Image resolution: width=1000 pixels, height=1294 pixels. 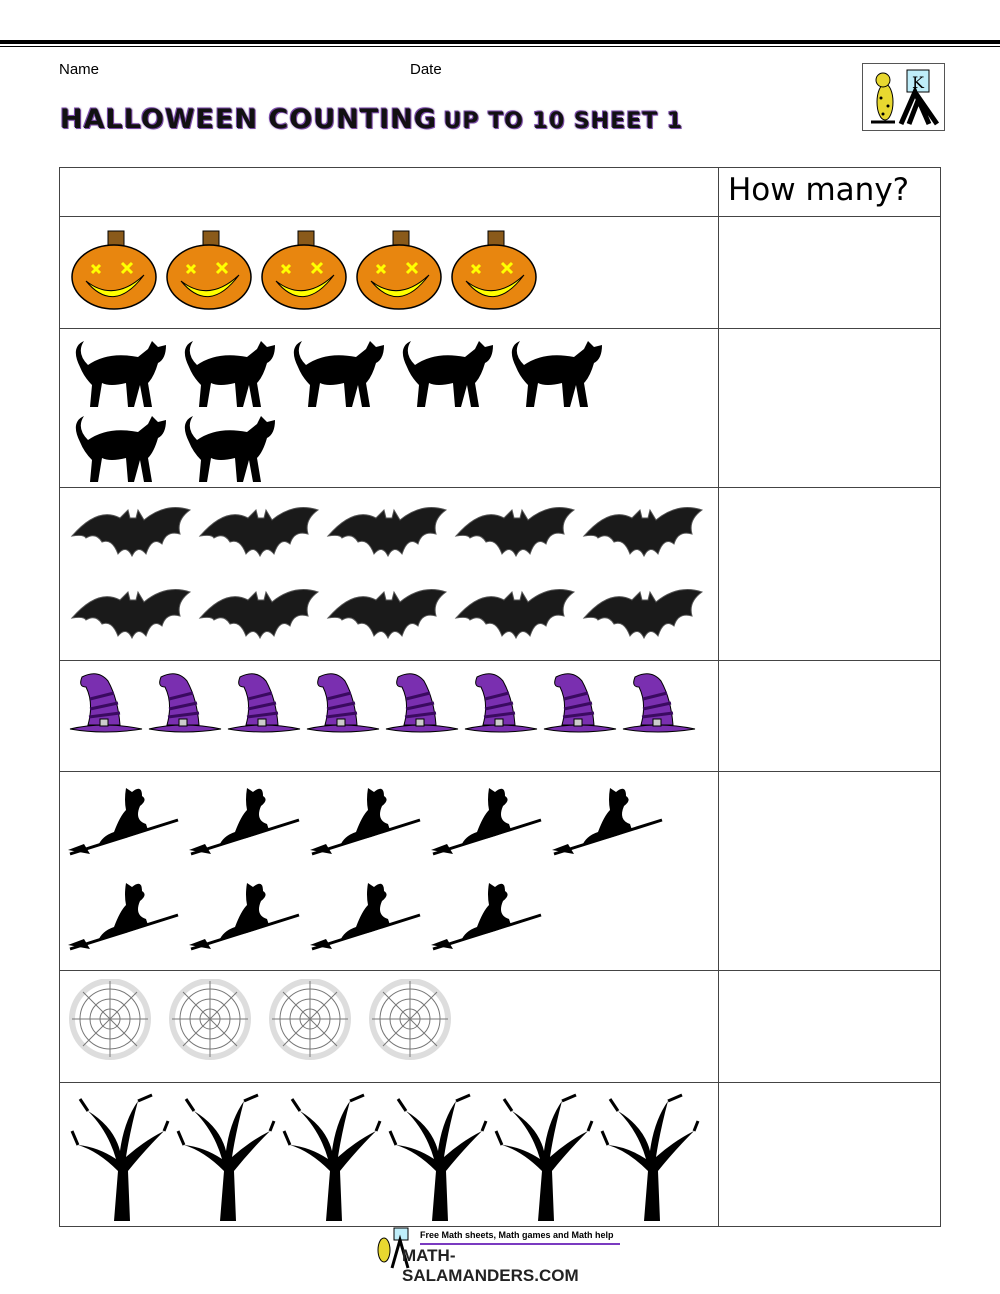 I want to click on top-rule-thin, so click(x=500, y=46).